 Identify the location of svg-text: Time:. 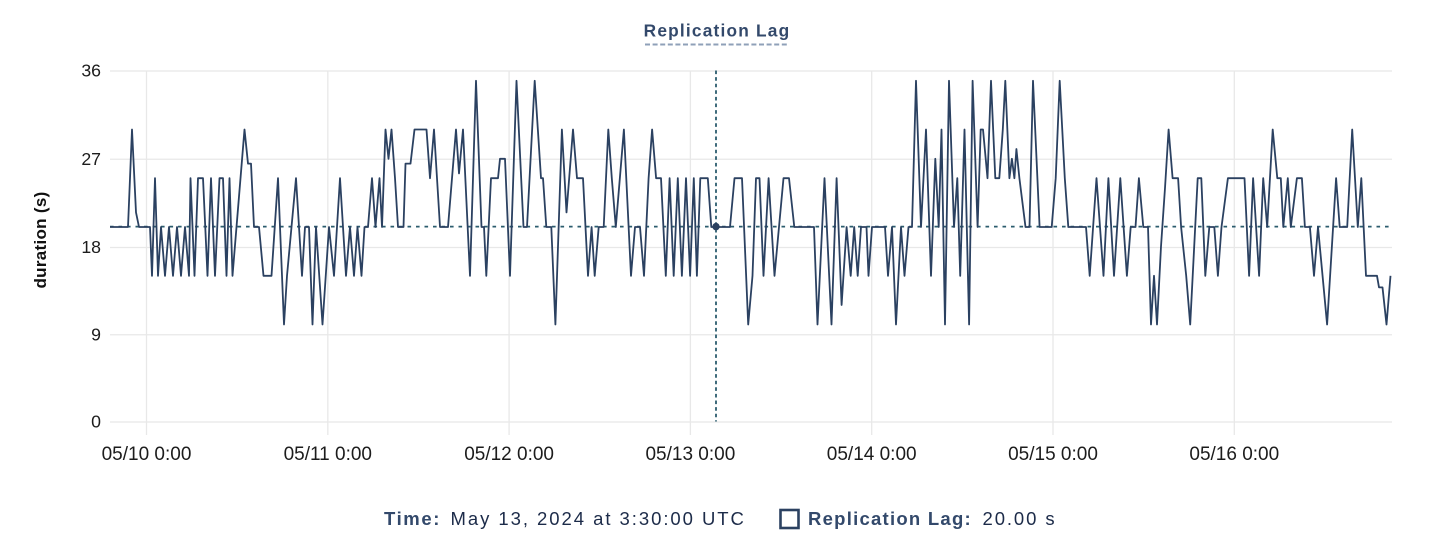
(412, 518).